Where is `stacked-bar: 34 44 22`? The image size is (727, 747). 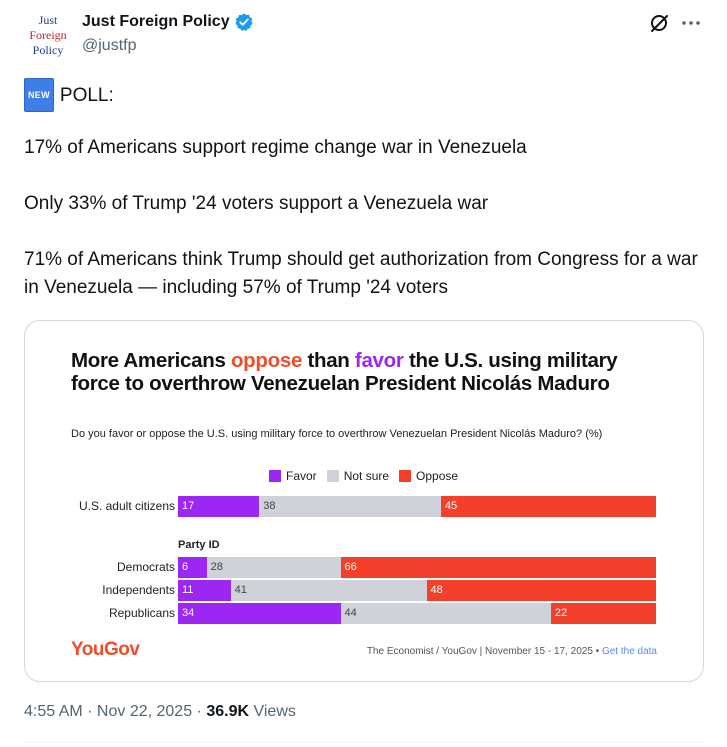 stacked-bar: 34 44 22 is located at coordinates (417, 613).